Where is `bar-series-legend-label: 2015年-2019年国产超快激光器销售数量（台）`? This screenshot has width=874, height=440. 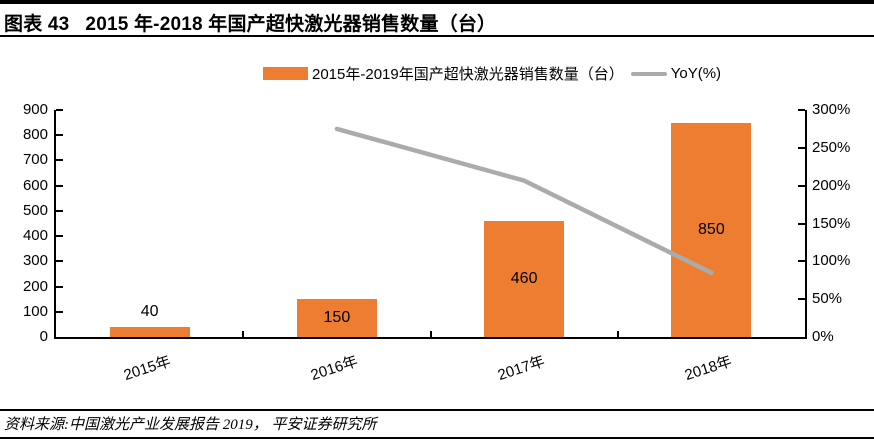
bar-series-legend-label: 2015年-2019年国产超快激光器销售数量（台） is located at coordinates (468, 74).